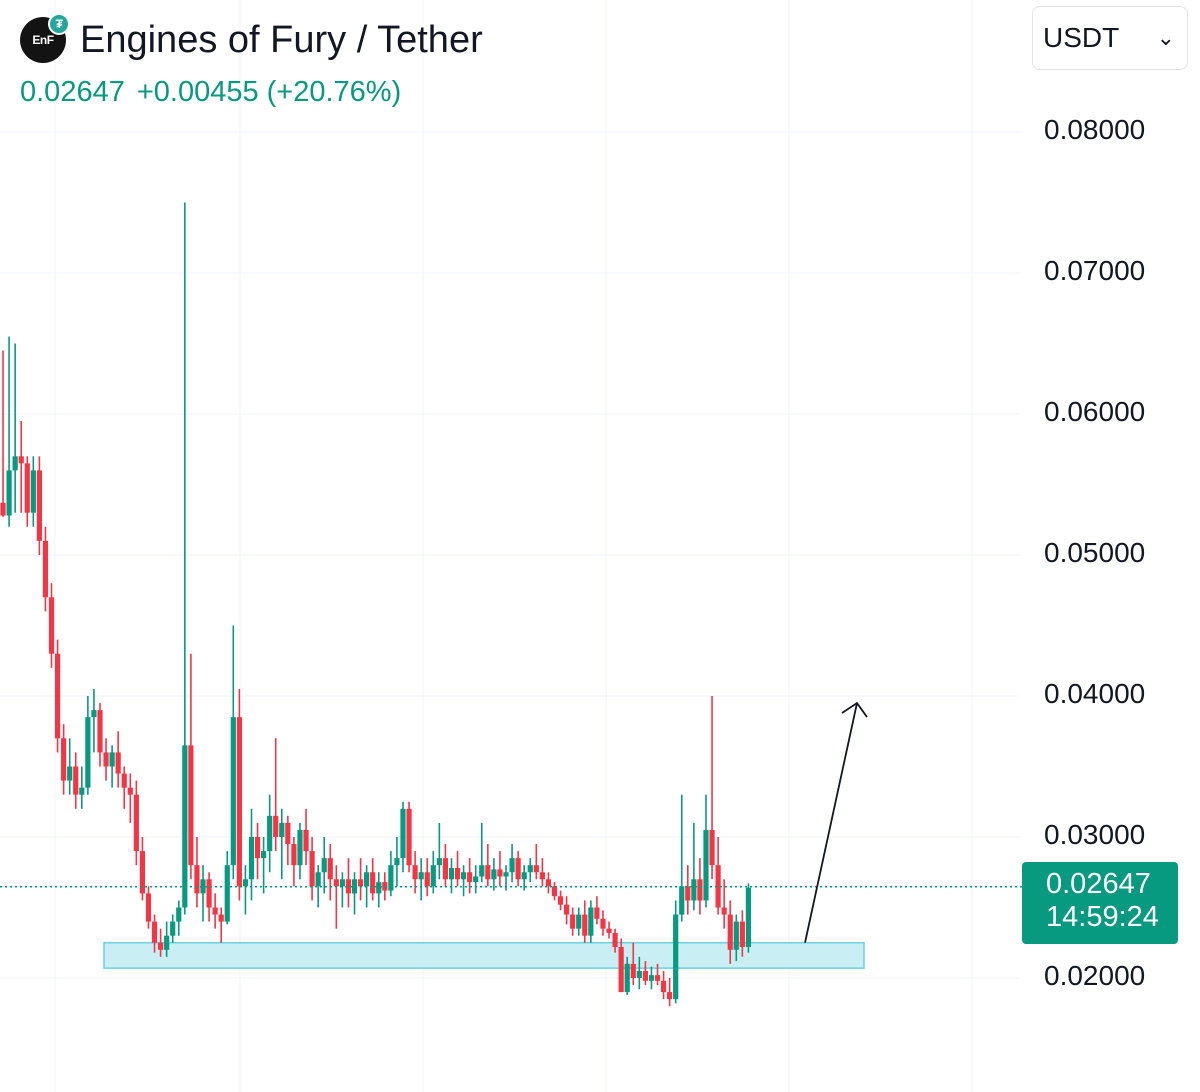 The height and width of the screenshot is (1092, 1200). Describe the element at coordinates (1095, 411) in the screenshot. I see `y-tick-label: 0.06000` at that location.